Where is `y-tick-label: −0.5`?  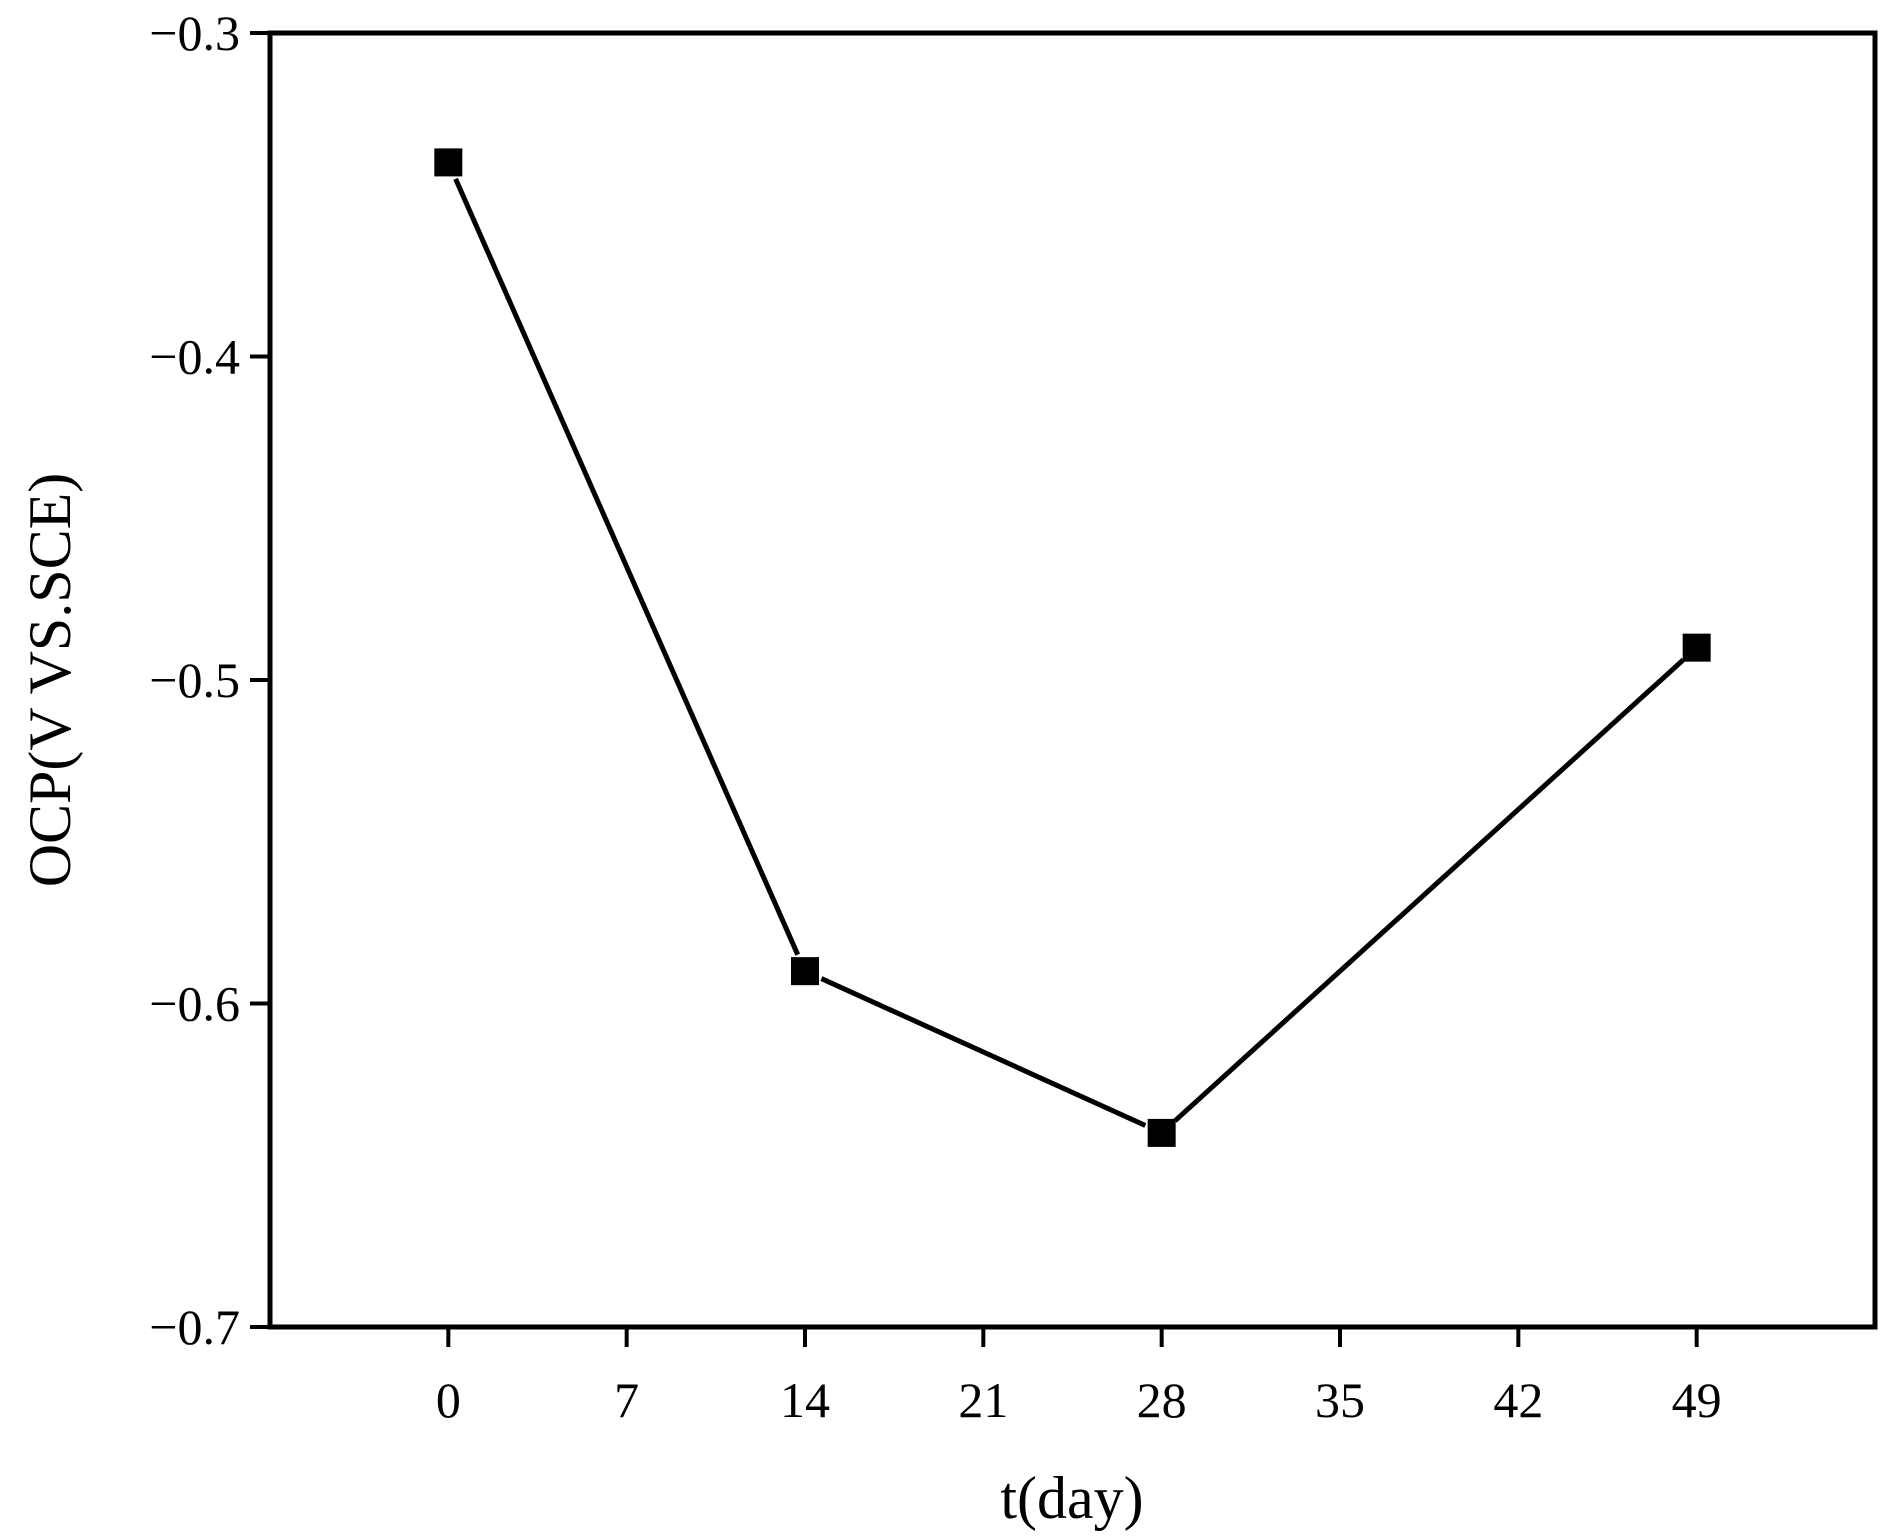
y-tick-label: −0.5 is located at coordinates (194, 680).